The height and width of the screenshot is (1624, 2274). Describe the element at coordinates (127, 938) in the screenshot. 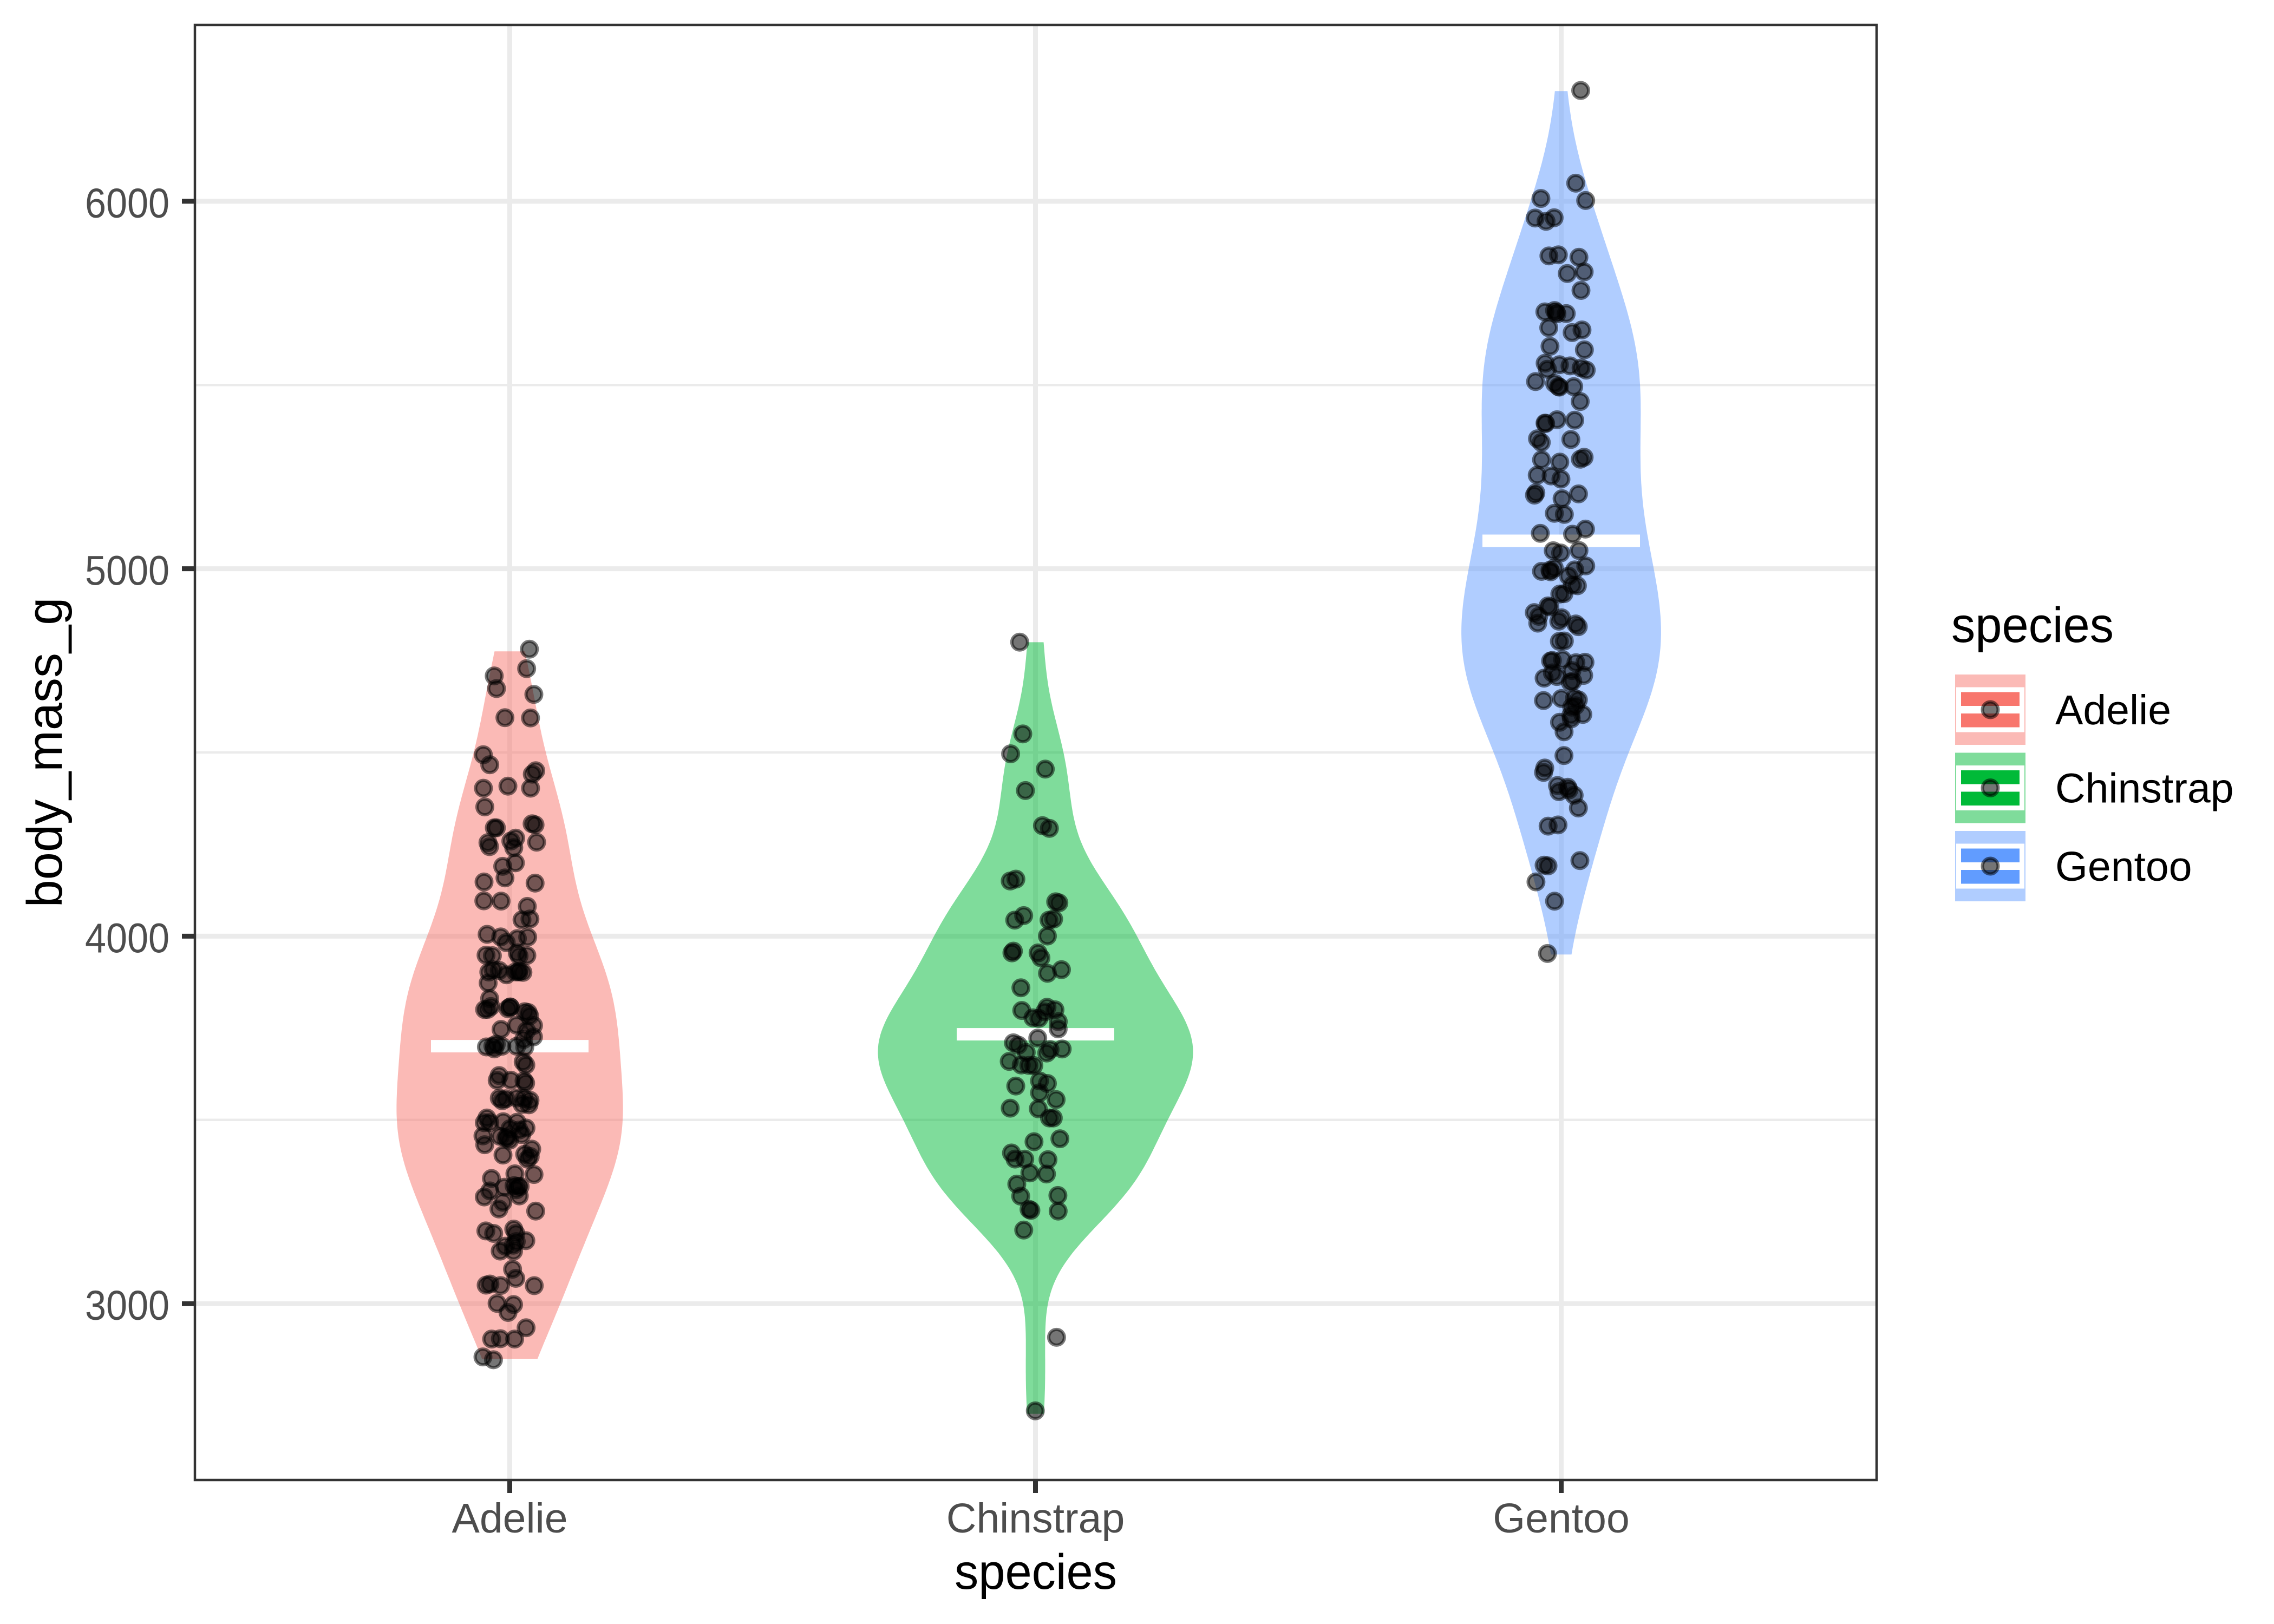

I see `svg-text: 4000` at that location.